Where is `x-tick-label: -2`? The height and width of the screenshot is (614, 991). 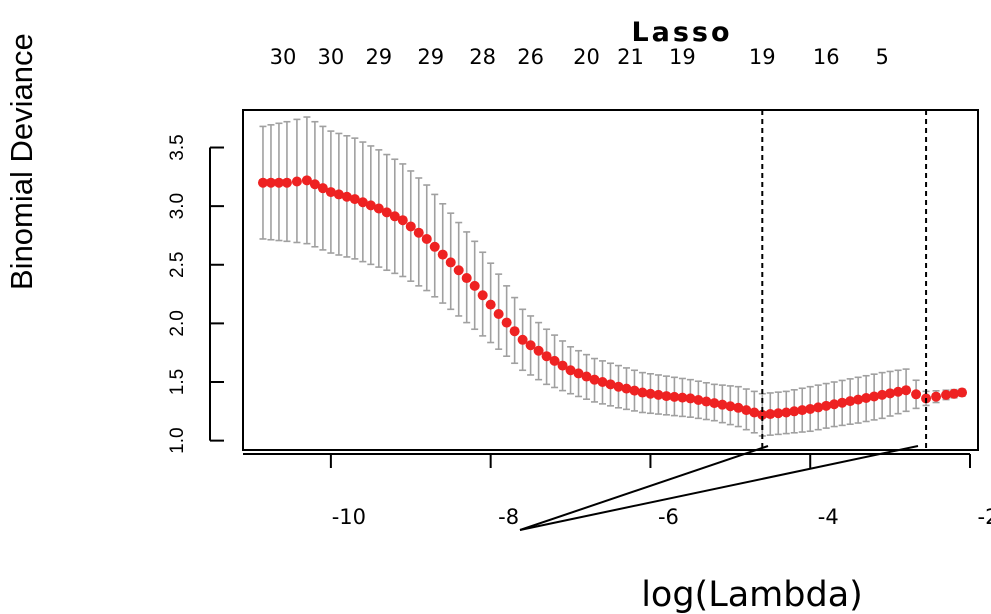 x-tick-label: -2 is located at coordinates (984, 517).